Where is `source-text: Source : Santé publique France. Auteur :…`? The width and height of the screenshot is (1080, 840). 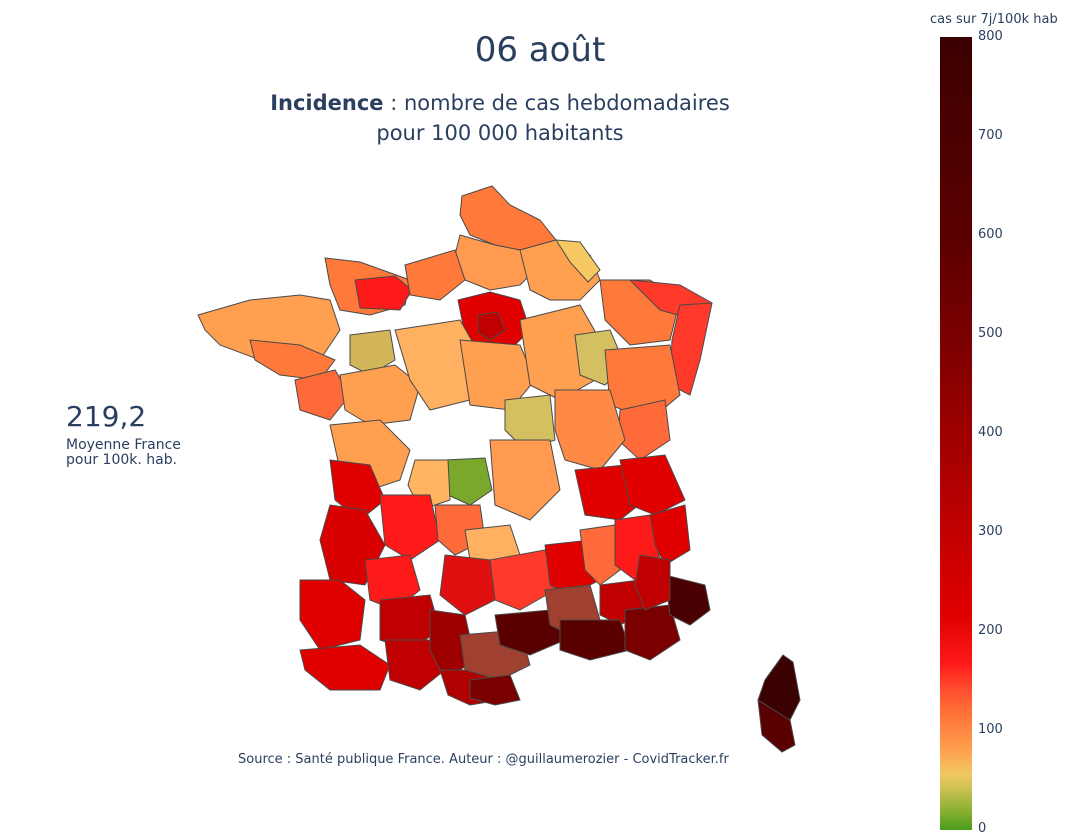
source-text: Source : Santé publique France. Auteur :… is located at coordinates (483, 759).